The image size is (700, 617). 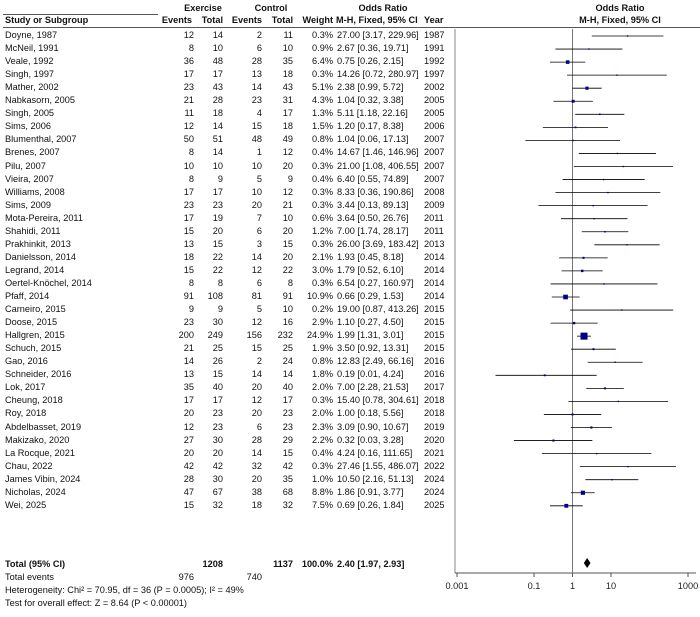 What do you see at coordinates (572, 586) in the screenshot?
I see `x-tick-label: 1` at bounding box center [572, 586].